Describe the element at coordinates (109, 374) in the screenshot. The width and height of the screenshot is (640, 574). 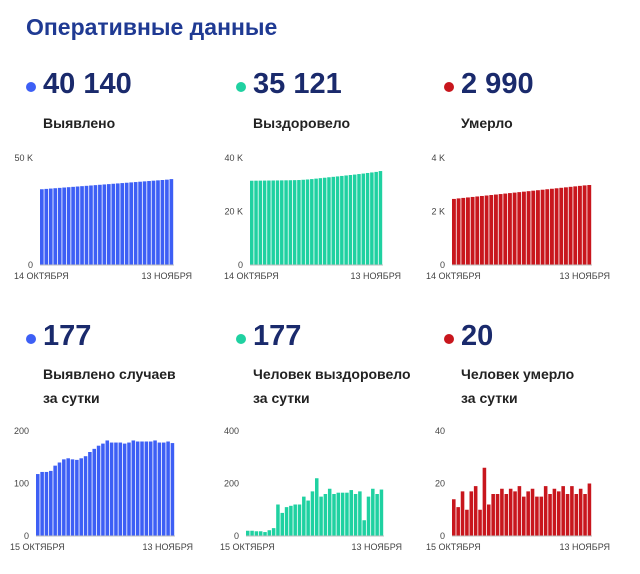
I see `stat-label: Выявлено случаев` at that location.